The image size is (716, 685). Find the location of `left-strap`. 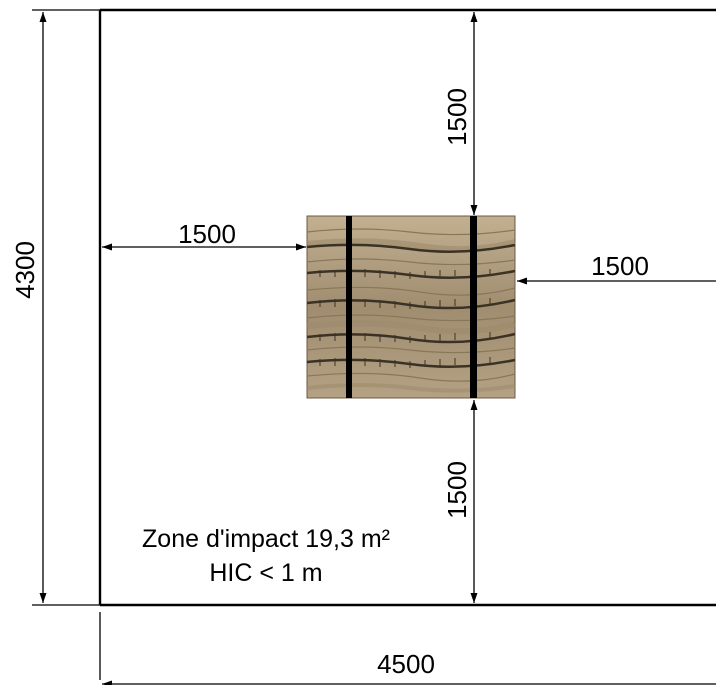

left-strap is located at coordinates (349, 307).